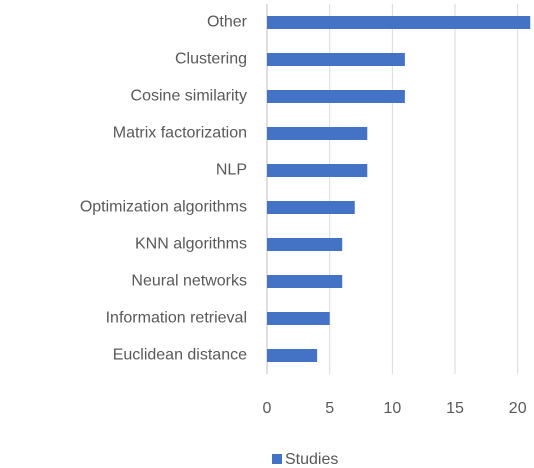 Image resolution: width=534 pixels, height=468 pixels. I want to click on x-tick-label: 20, so click(518, 408).